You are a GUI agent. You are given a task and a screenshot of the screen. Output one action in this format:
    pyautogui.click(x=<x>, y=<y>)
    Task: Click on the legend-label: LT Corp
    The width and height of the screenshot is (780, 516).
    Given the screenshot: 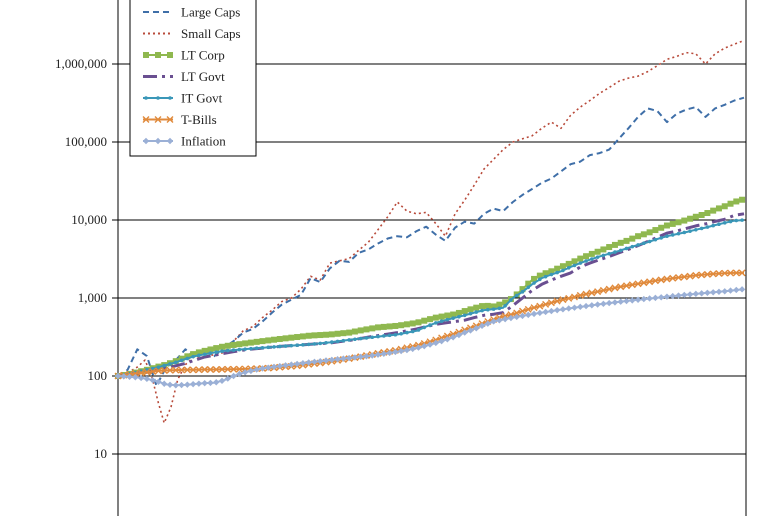 What is the action you would take?
    pyautogui.click(x=203, y=55)
    